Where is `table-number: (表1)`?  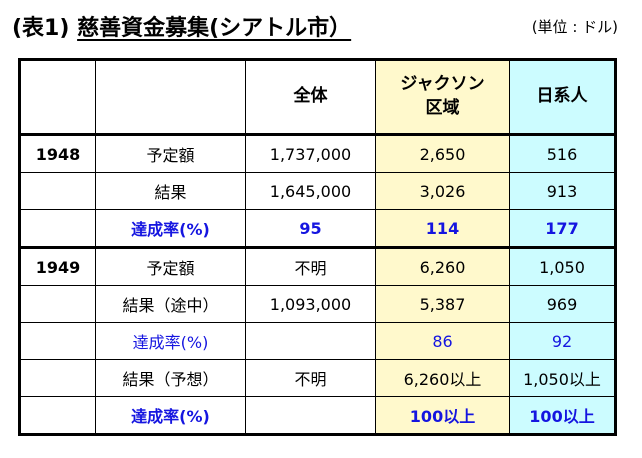 table-number: (表1) is located at coordinates (41, 28).